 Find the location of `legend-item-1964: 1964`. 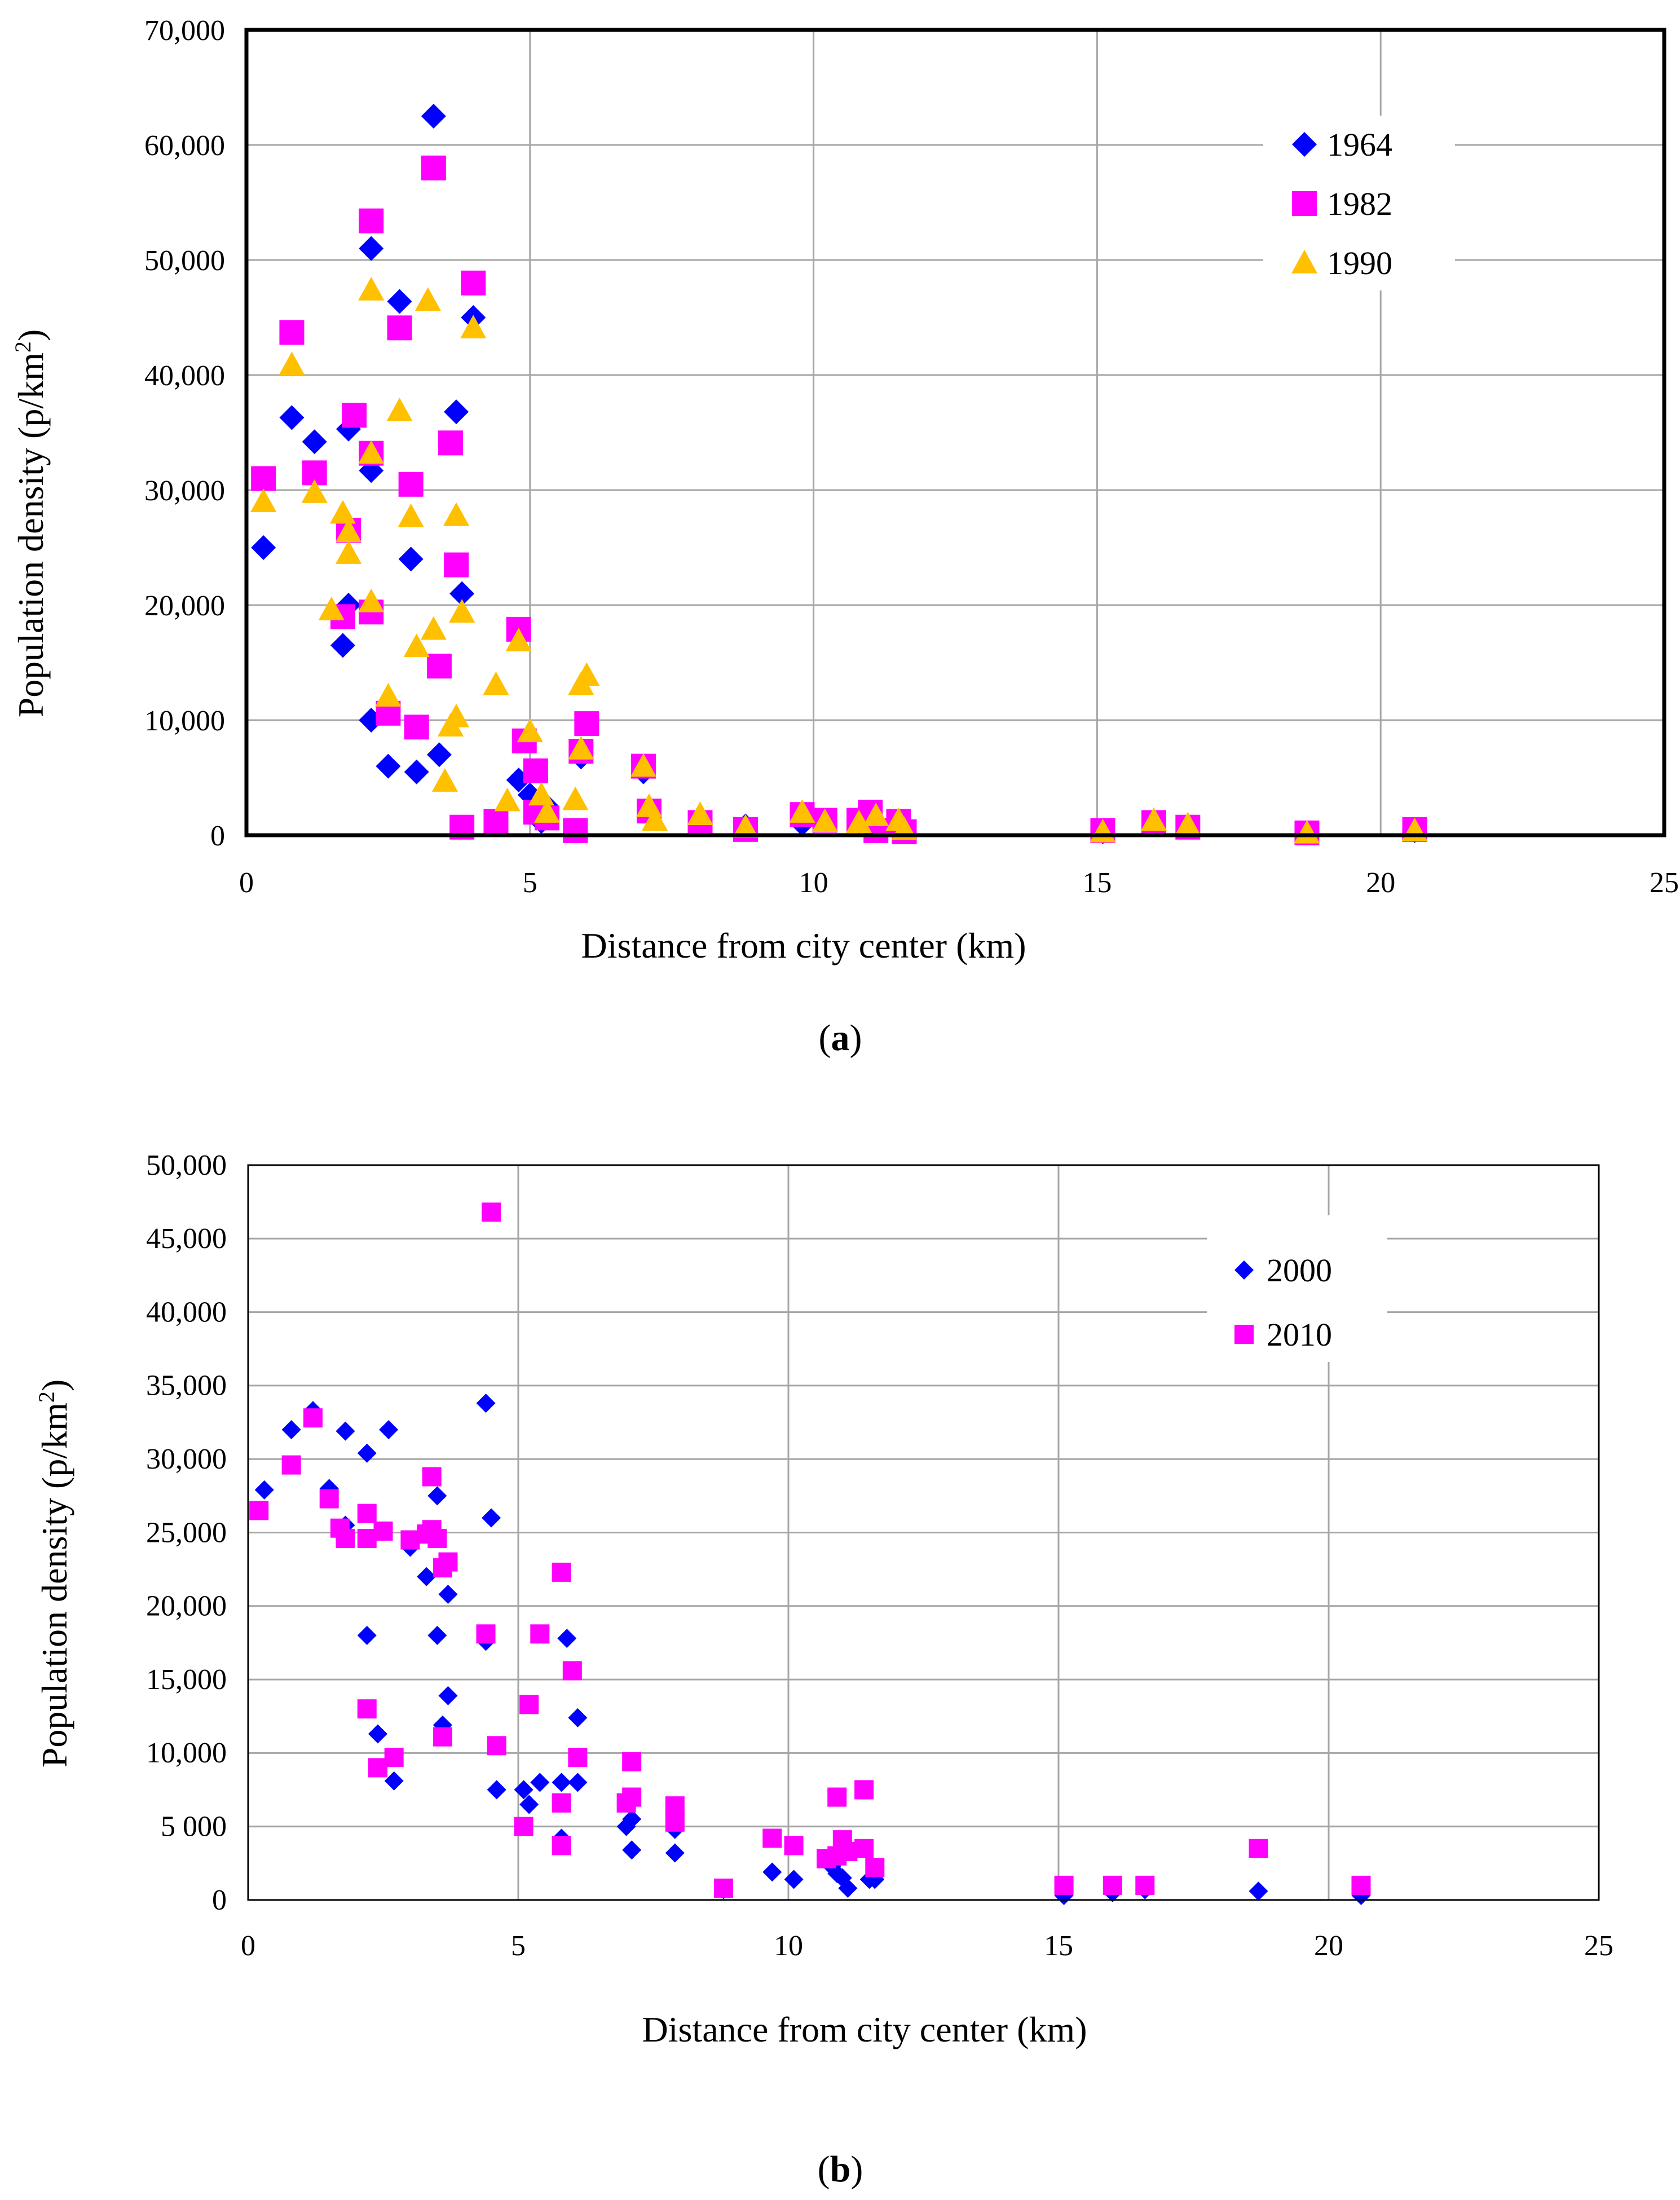

legend-item-1964: 1964 is located at coordinates (1342, 145).